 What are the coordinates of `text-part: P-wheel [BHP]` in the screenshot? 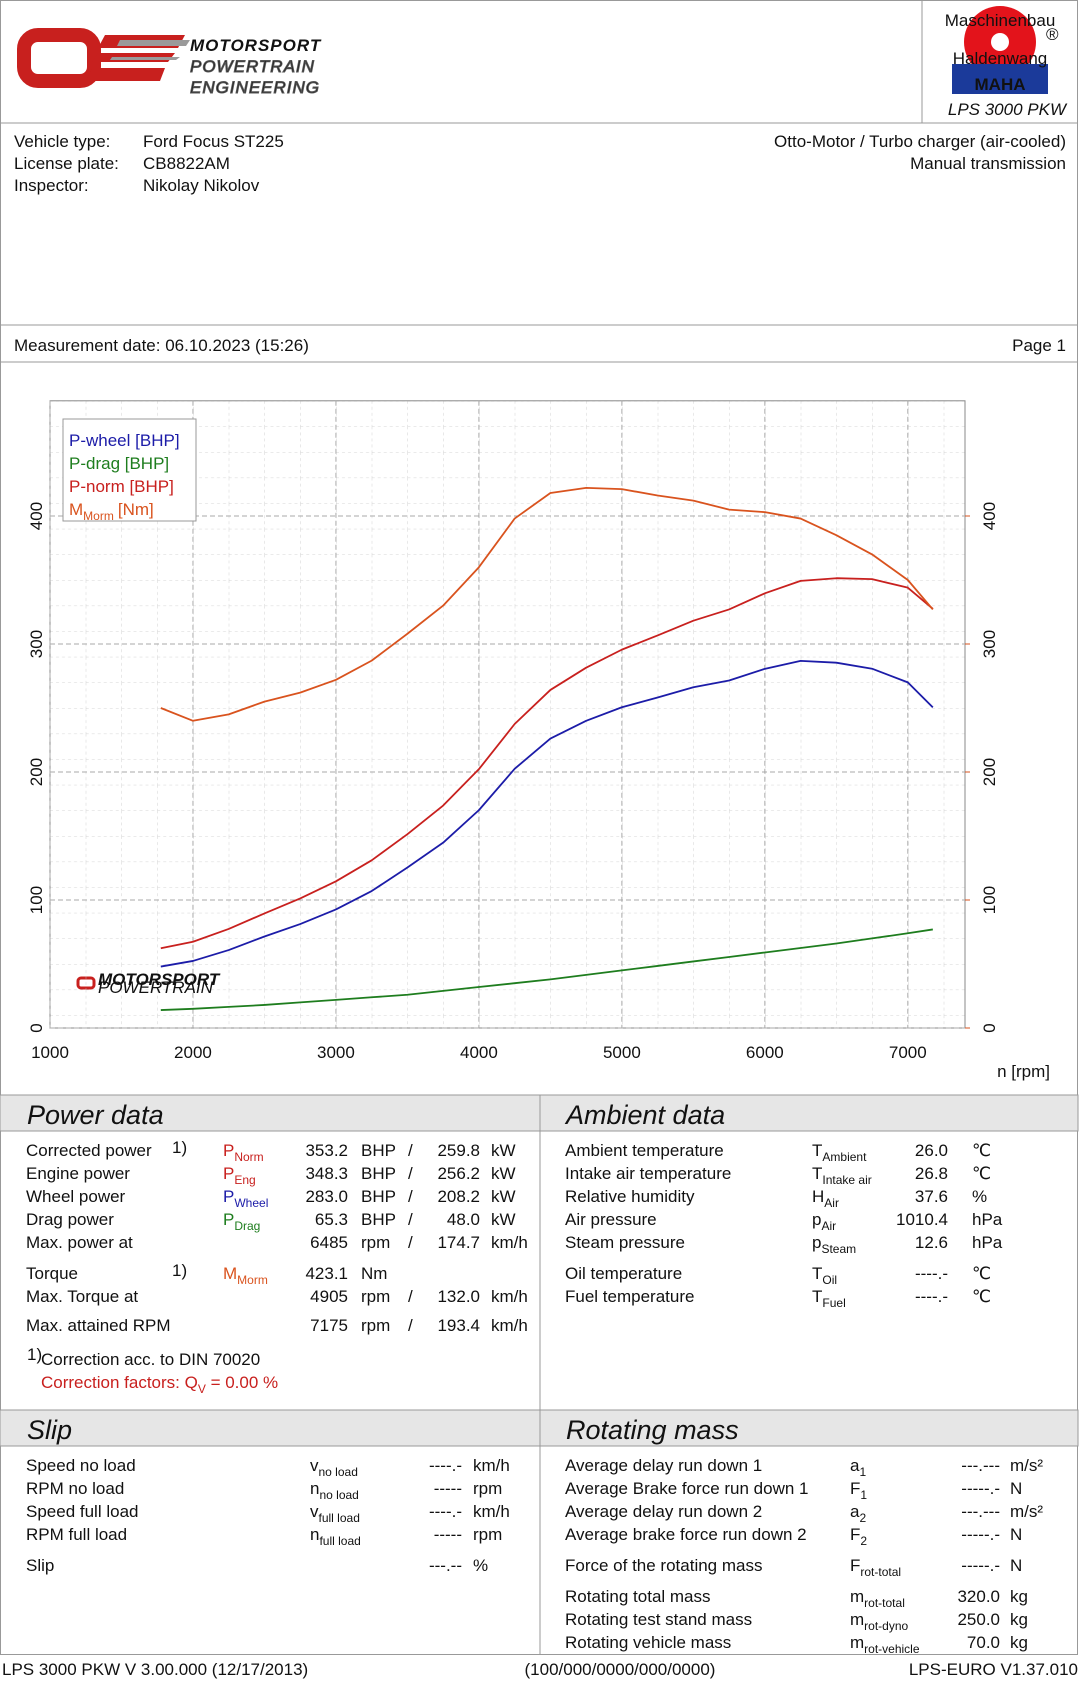 It's located at (124, 440).